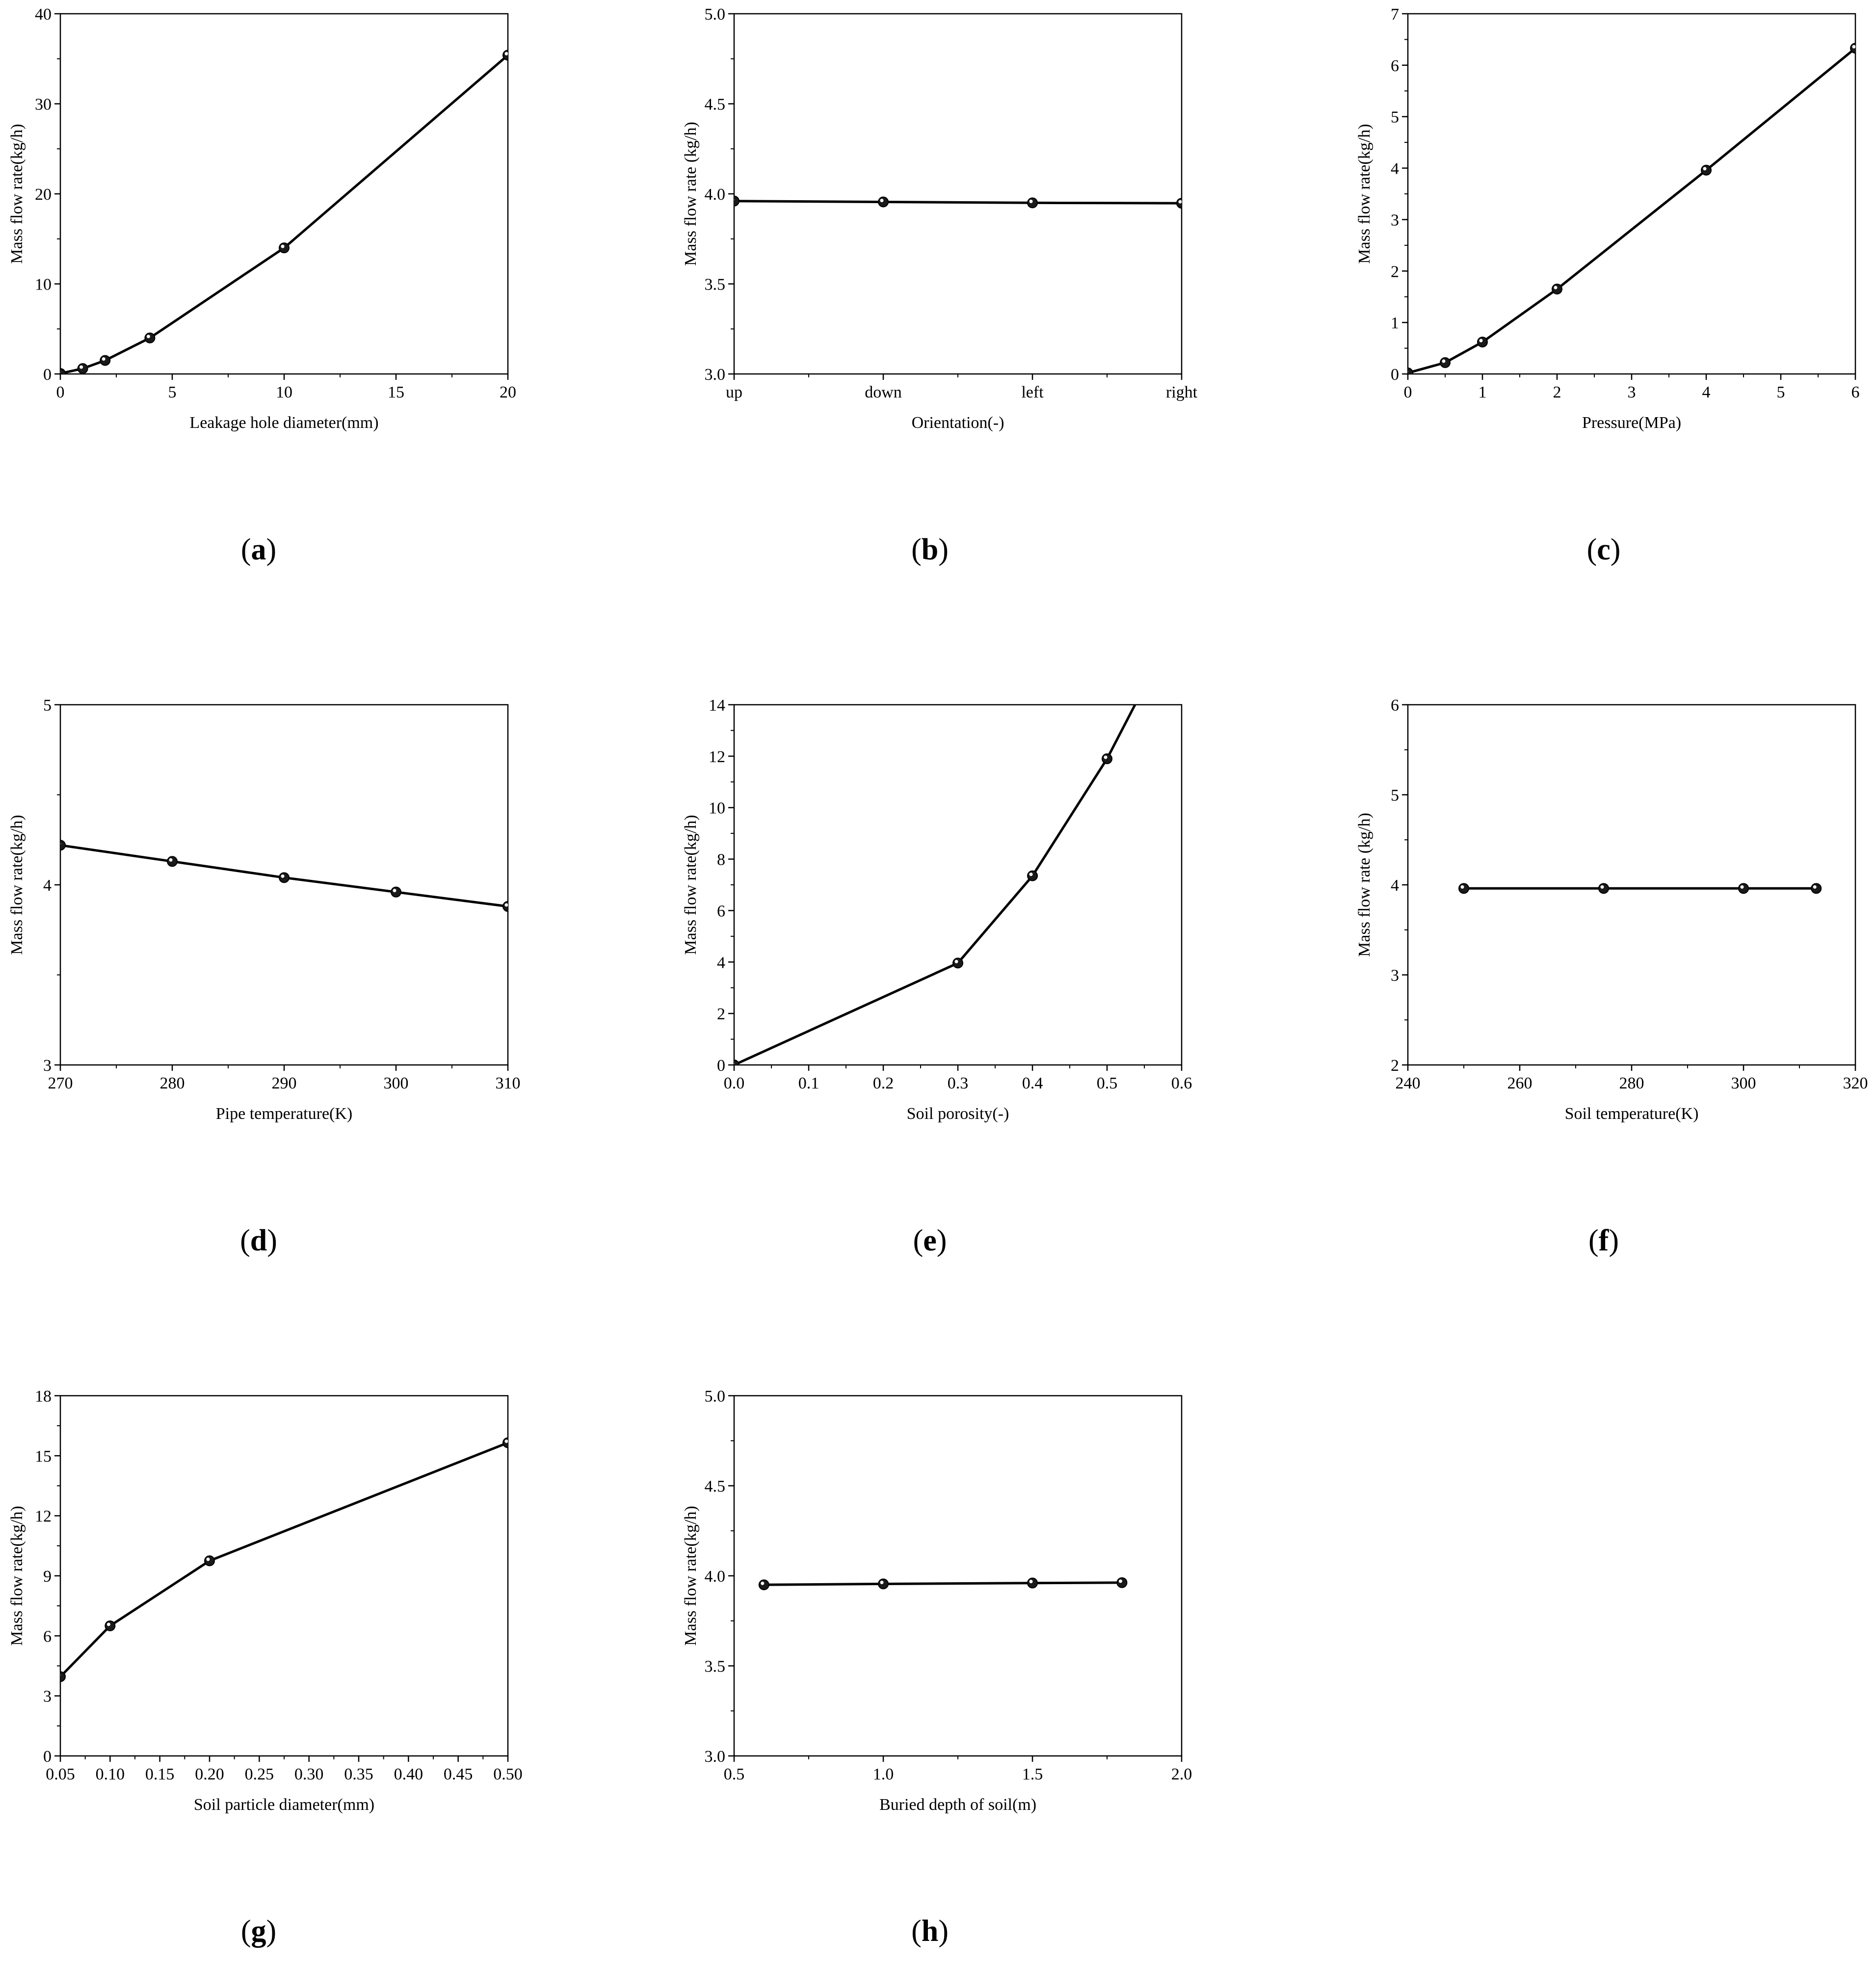  What do you see at coordinates (409, 1774) in the screenshot?
I see `x-tick-label: 0.40` at bounding box center [409, 1774].